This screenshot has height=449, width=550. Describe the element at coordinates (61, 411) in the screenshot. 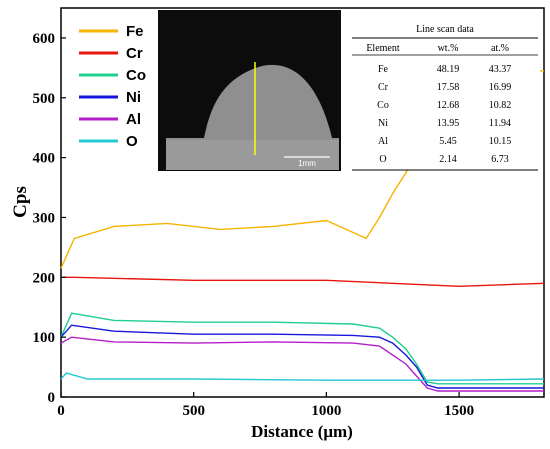

I see `x-tick-label: 0` at that location.